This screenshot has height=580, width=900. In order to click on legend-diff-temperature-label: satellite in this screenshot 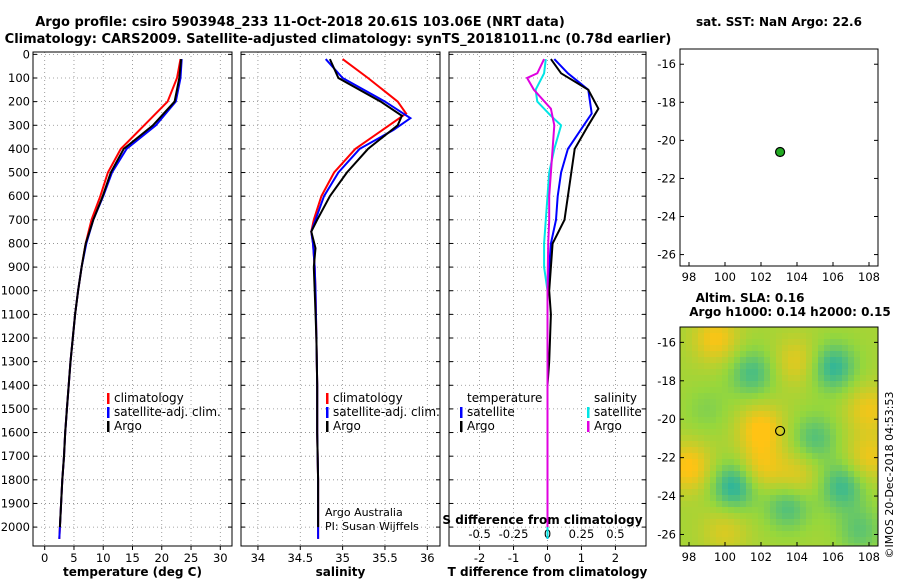, I will do `click(491, 412)`.